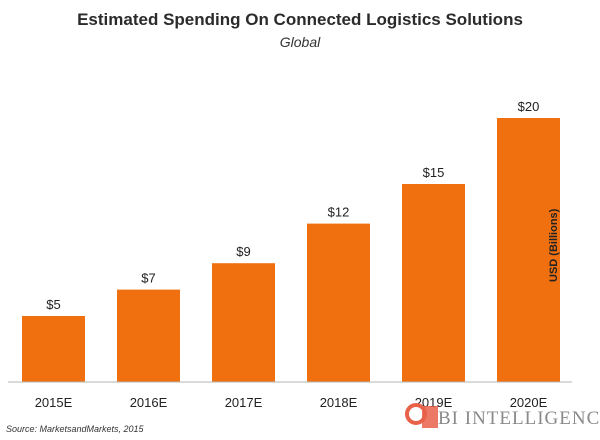  I want to click on x-tick-2017E: 2017E, so click(244, 402).